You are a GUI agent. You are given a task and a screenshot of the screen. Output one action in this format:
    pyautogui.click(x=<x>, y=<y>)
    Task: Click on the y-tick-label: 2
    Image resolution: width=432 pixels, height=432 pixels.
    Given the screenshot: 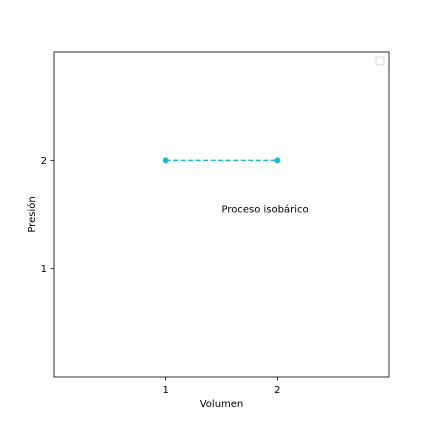 What is the action you would take?
    pyautogui.click(x=44, y=161)
    